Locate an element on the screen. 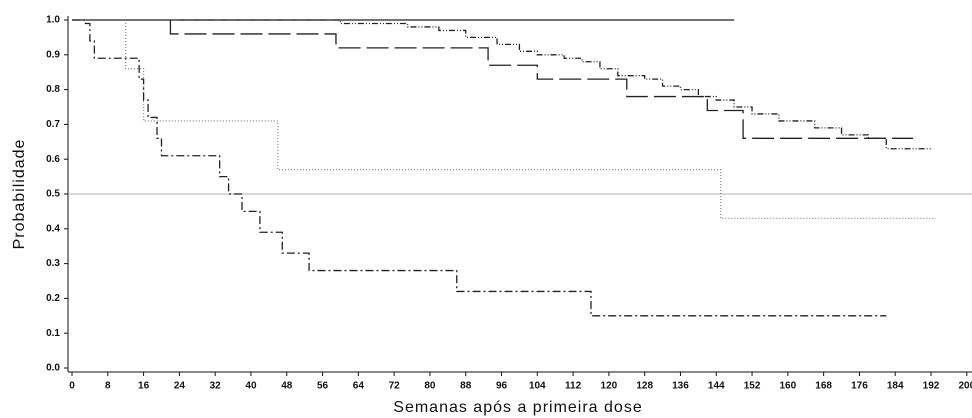  y-tick-label: 0.4 is located at coordinates (53, 228).